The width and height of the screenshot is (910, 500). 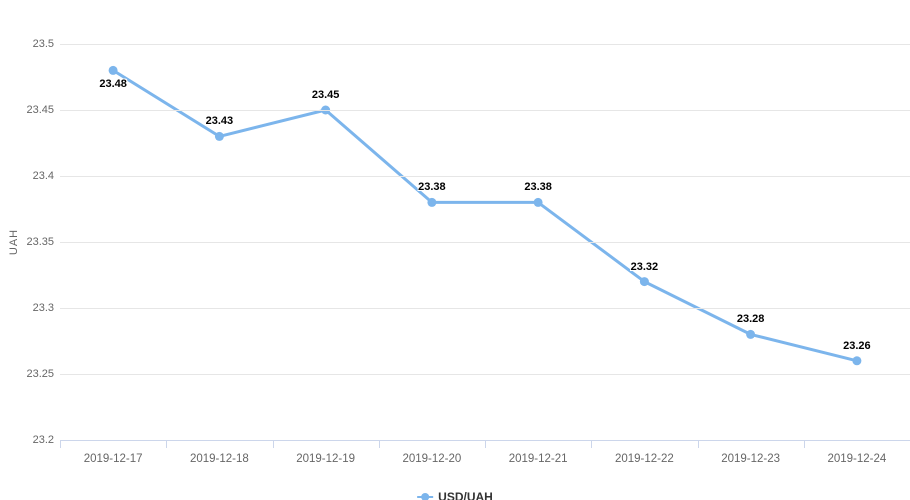 I want to click on y-axis-tick-label: 23.45, so click(x=40, y=110).